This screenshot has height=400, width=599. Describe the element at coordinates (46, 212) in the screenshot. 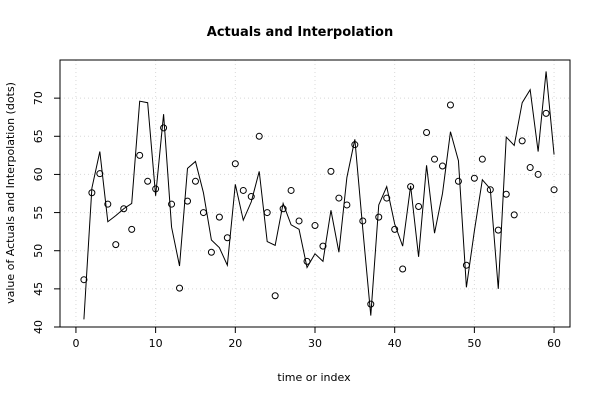

I see `y-axis: 40 45 50 55 60 65 70` at that location.